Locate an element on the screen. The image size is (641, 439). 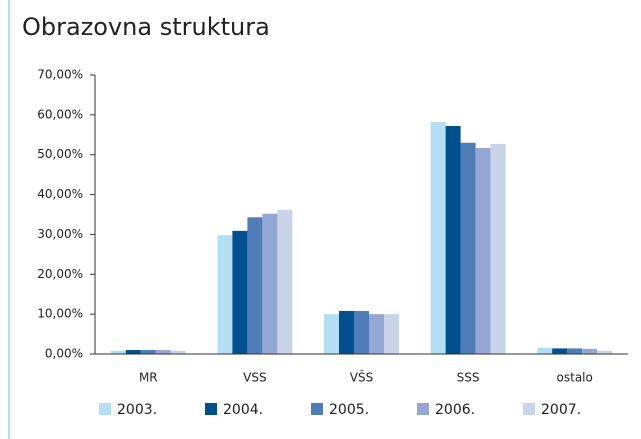
x-tick-label: VSS is located at coordinates (254, 378).